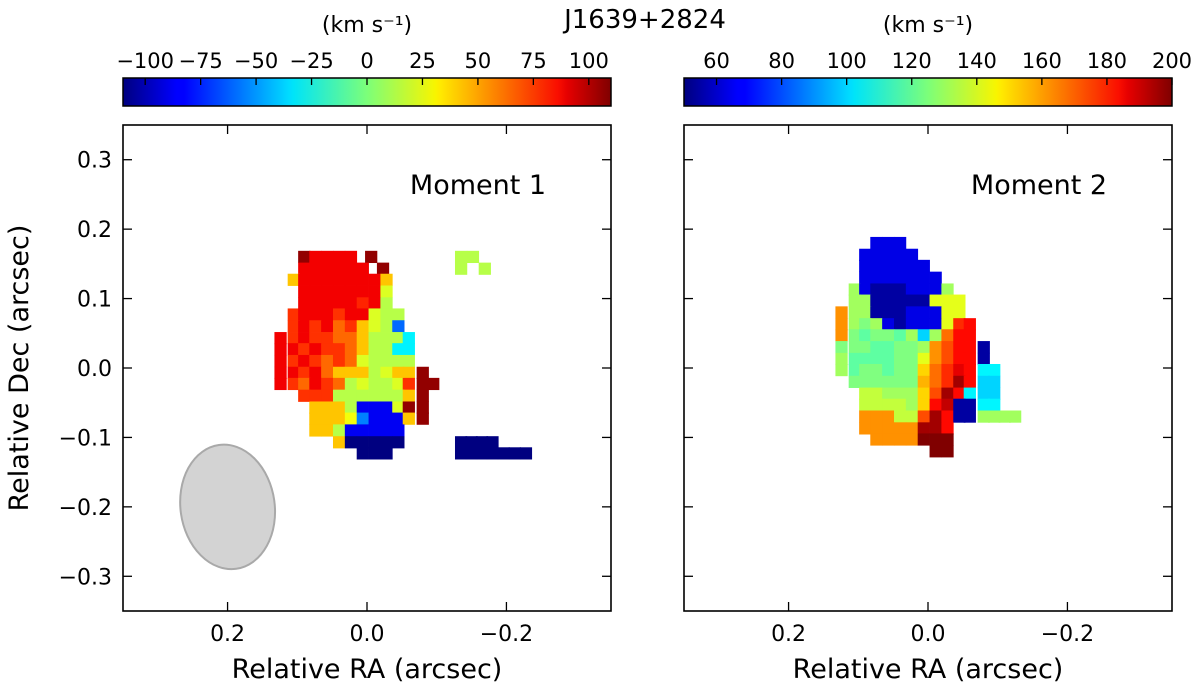 This screenshot has width=1200, height=685. I want to click on colorbar-tick-label: −100, so click(145, 61).